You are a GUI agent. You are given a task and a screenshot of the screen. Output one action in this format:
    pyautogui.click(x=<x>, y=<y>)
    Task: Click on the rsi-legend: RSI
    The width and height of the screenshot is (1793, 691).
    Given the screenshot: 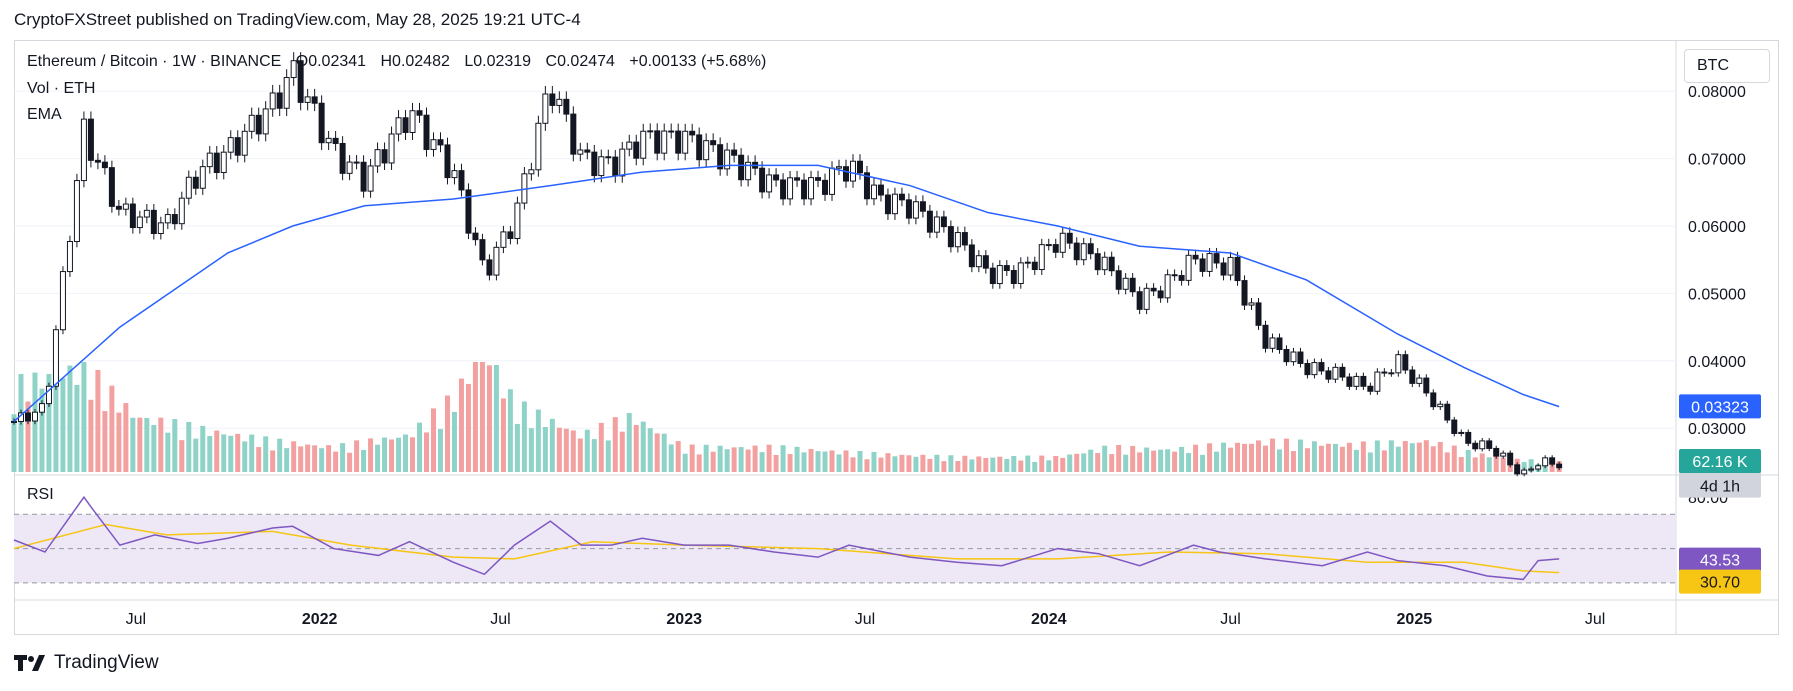 What is the action you would take?
    pyautogui.click(x=40, y=494)
    